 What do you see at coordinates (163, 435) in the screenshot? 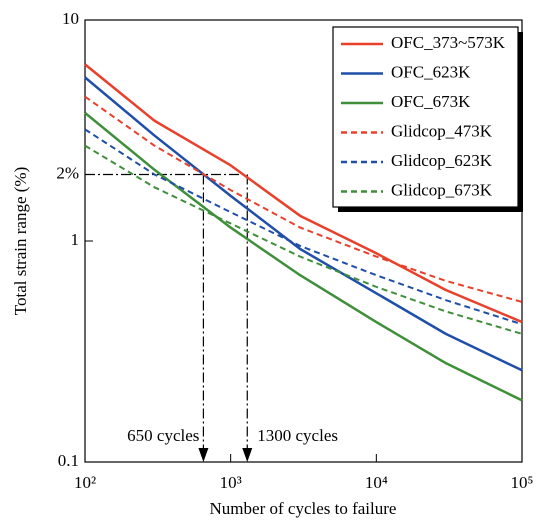
I see `annotation: 650 cycles` at bounding box center [163, 435].